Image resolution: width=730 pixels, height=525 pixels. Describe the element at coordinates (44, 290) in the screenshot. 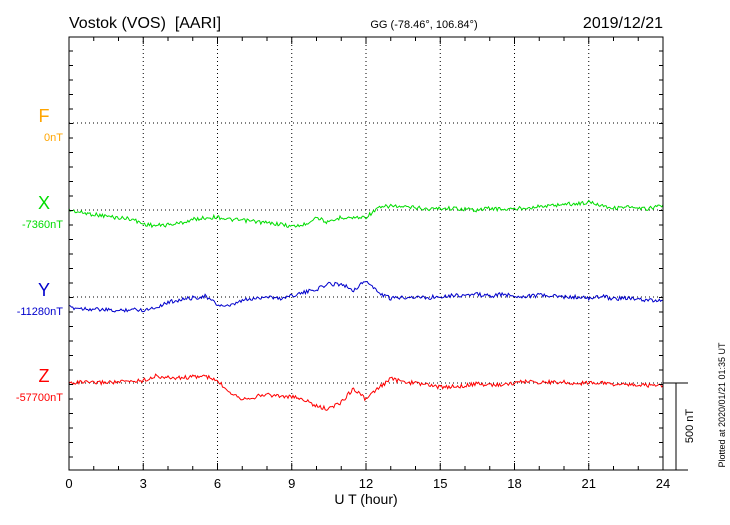

I see `component-label-y: Y` at that location.